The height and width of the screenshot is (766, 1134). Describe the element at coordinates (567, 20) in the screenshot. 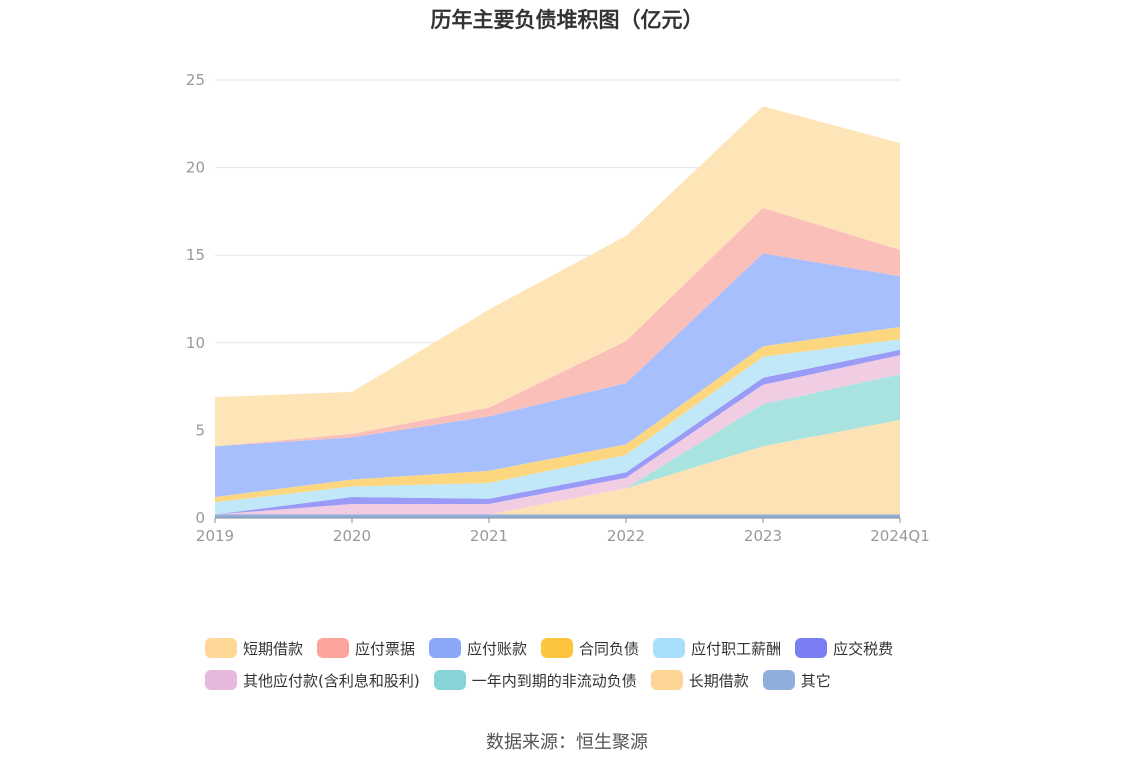

I see `chart-title: 历年主要负债堆积图（亿元）` at that location.